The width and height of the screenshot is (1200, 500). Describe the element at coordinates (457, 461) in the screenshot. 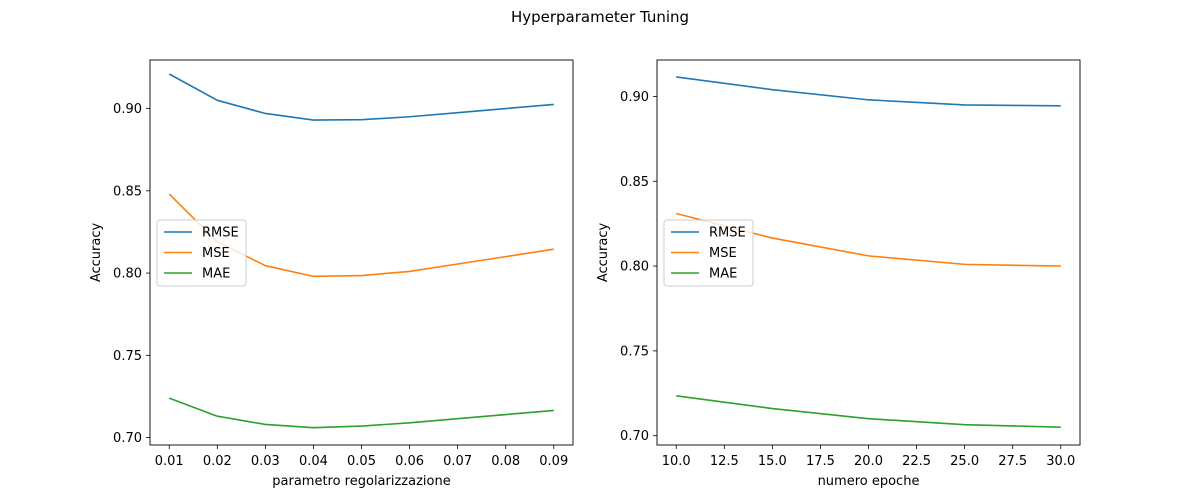

I see `x-tick-label: 0.07` at that location.